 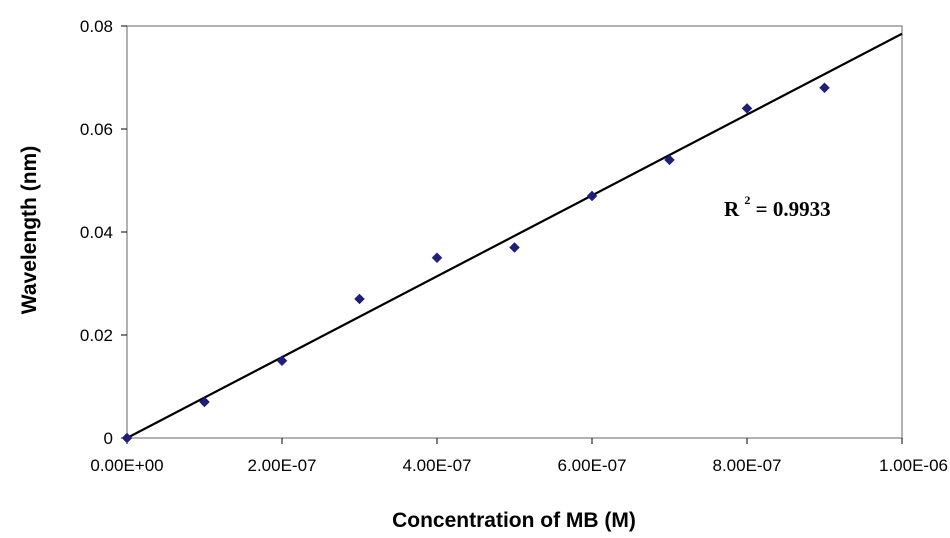 I want to click on y-axis-ticks: 0 0.02 0.04 0.06 0.08, so click(x=103, y=232).